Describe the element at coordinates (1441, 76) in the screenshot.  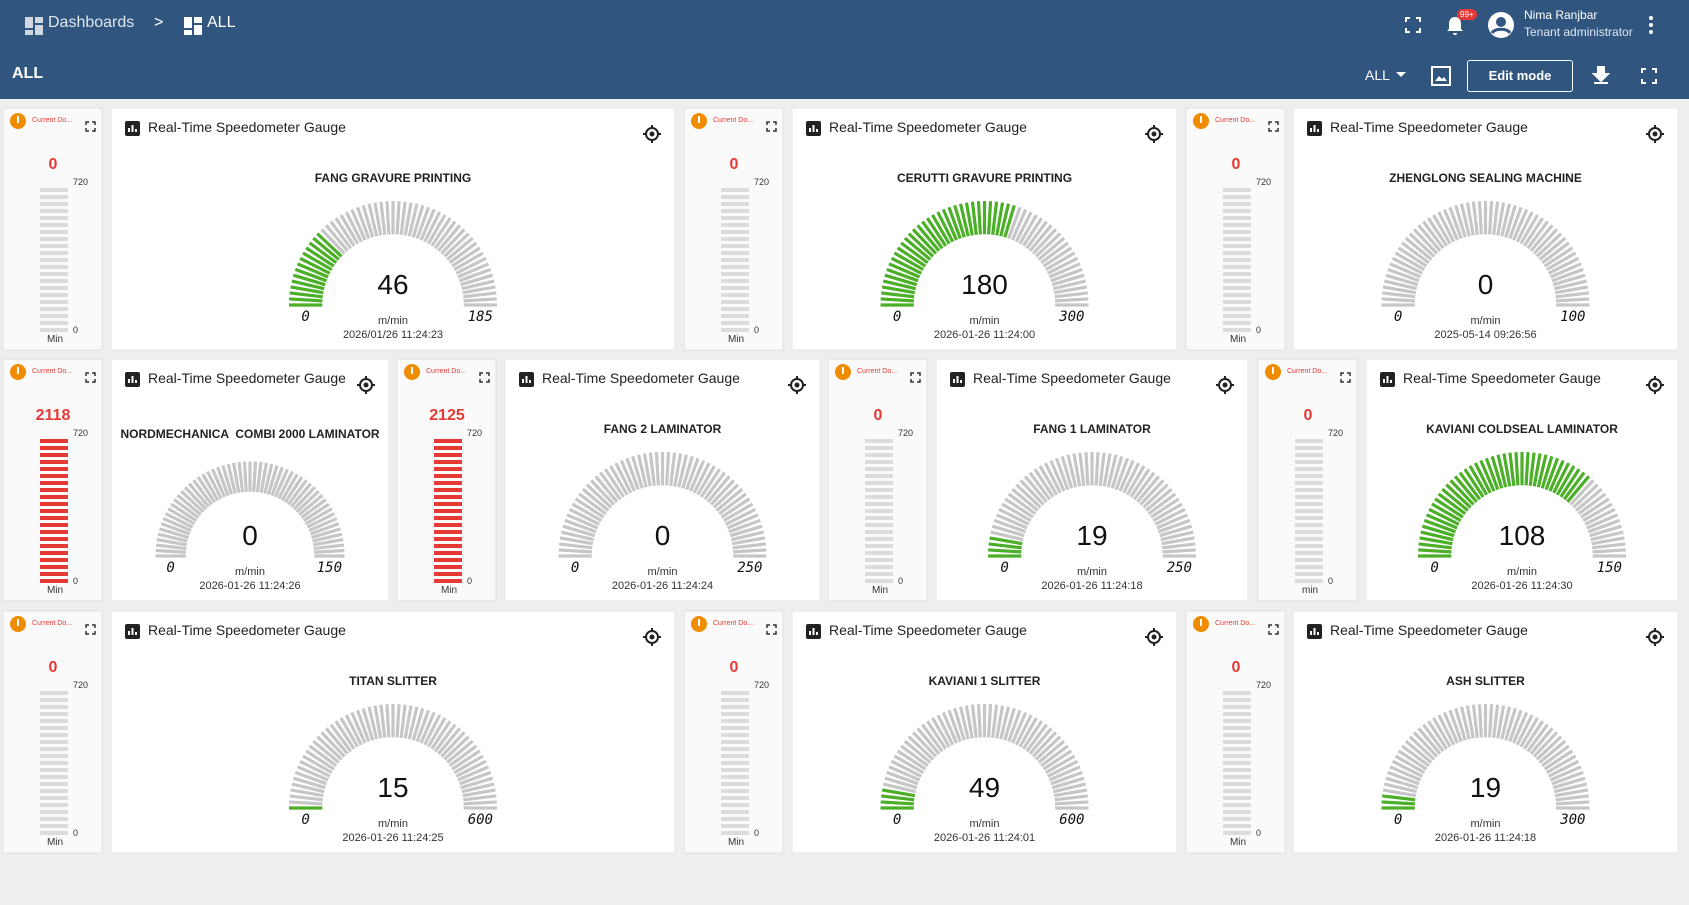
I see `image-export-button` at that location.